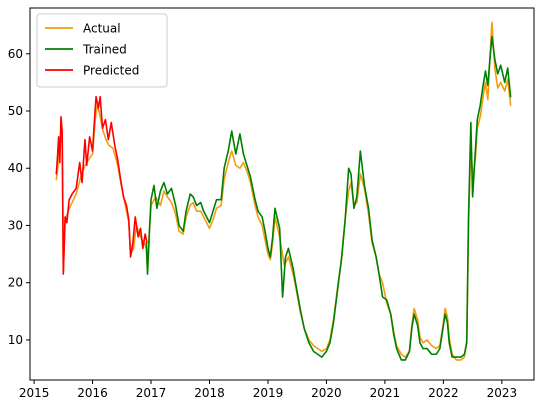 The image size is (543, 417). Describe the element at coordinates (151, 393) in the screenshot. I see `x-tick-label: 2017` at that location.